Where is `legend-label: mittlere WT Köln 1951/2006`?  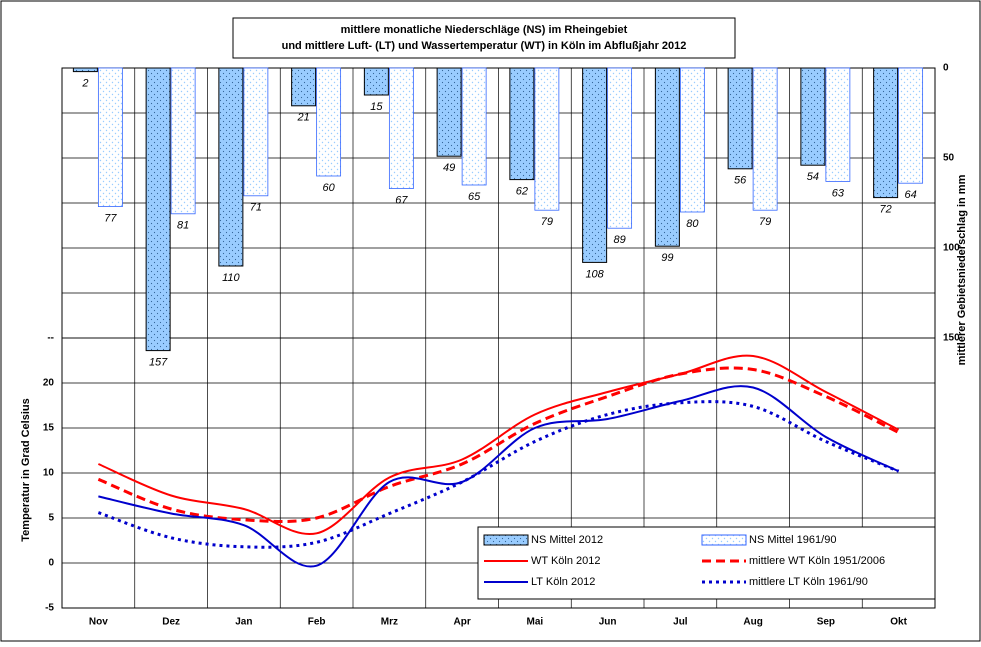
legend-label: mittlere WT Köln 1951/2006 is located at coordinates (817, 561).